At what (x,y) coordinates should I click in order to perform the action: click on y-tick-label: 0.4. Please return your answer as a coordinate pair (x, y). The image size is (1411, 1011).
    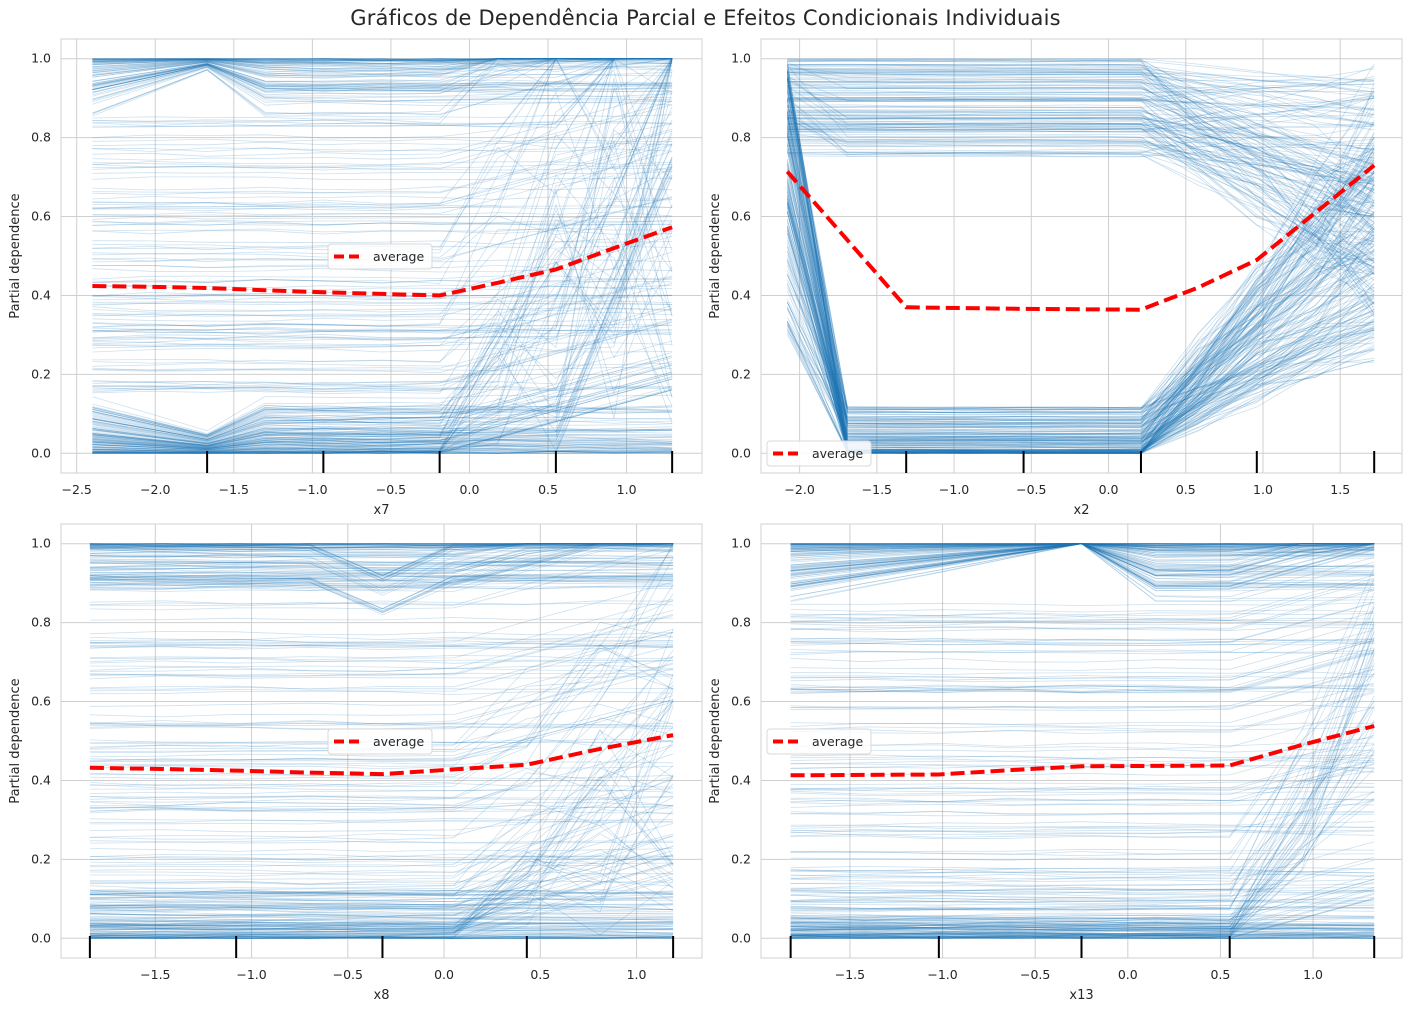
    Looking at the image, I should click on (41, 294).